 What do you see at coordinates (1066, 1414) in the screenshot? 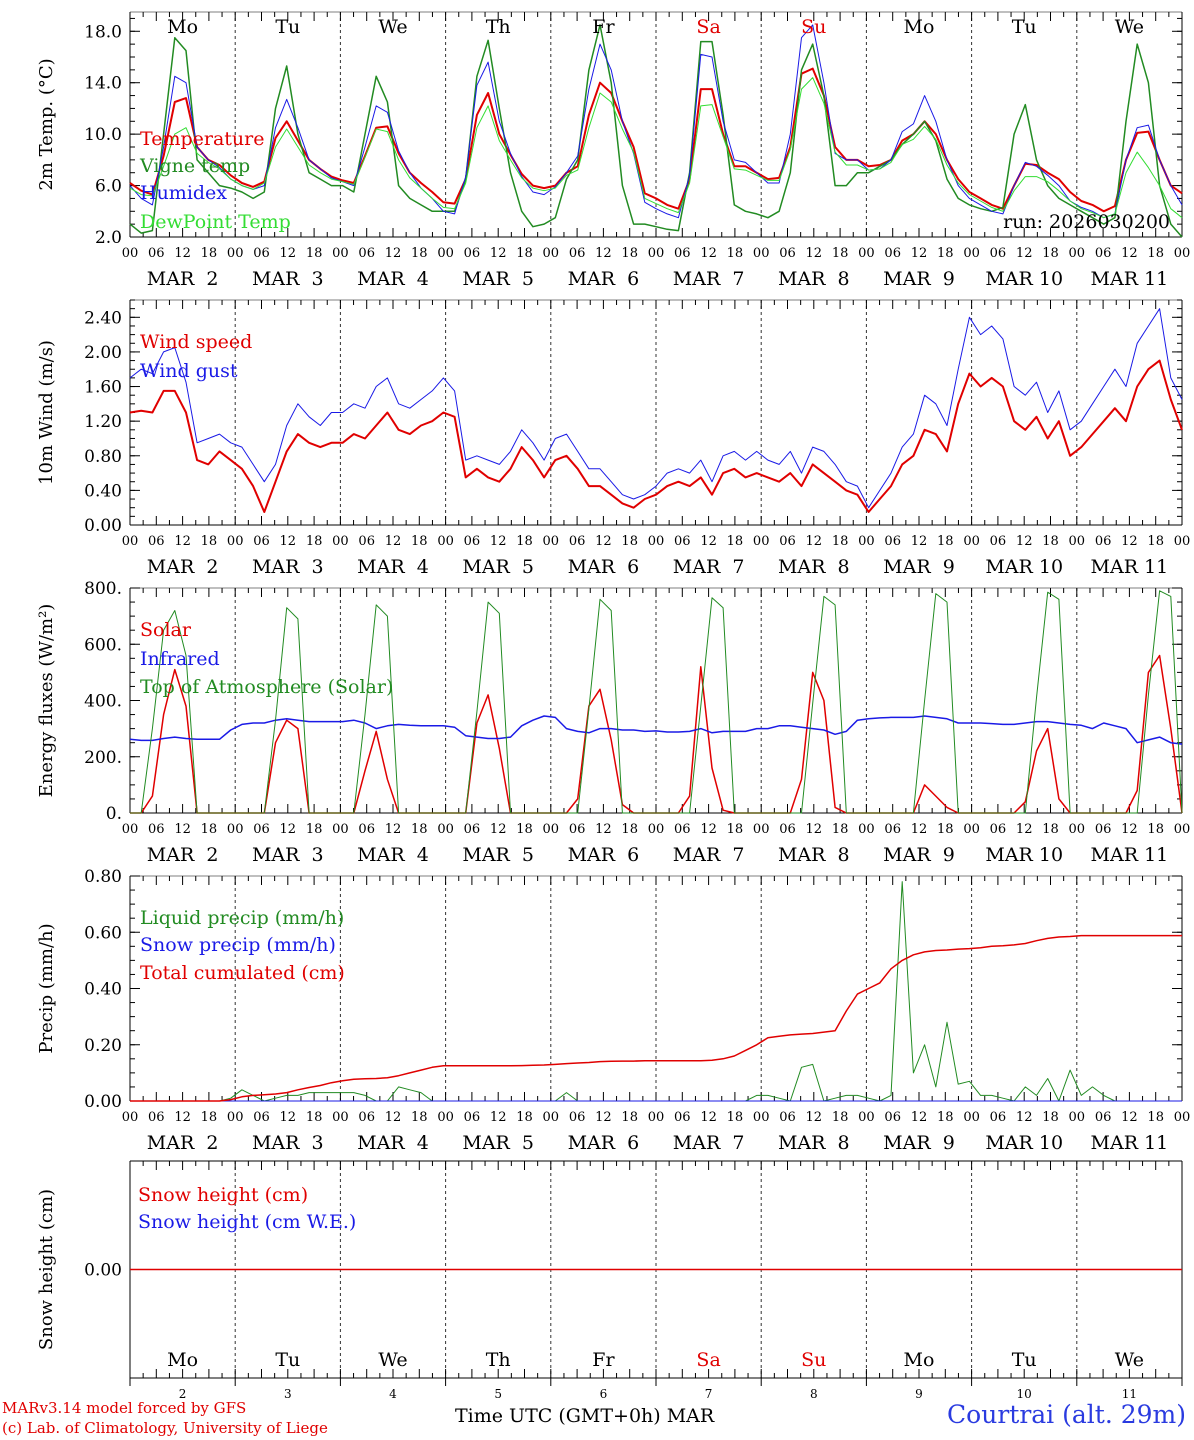
I see `station-location: Courtrai (alt. 29m)` at bounding box center [1066, 1414].